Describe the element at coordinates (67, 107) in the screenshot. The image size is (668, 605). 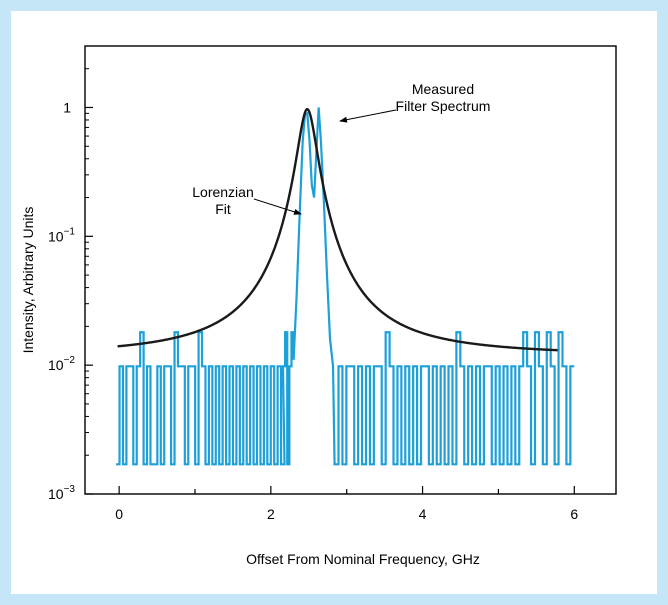
I see `y-tick-label: 1` at that location.